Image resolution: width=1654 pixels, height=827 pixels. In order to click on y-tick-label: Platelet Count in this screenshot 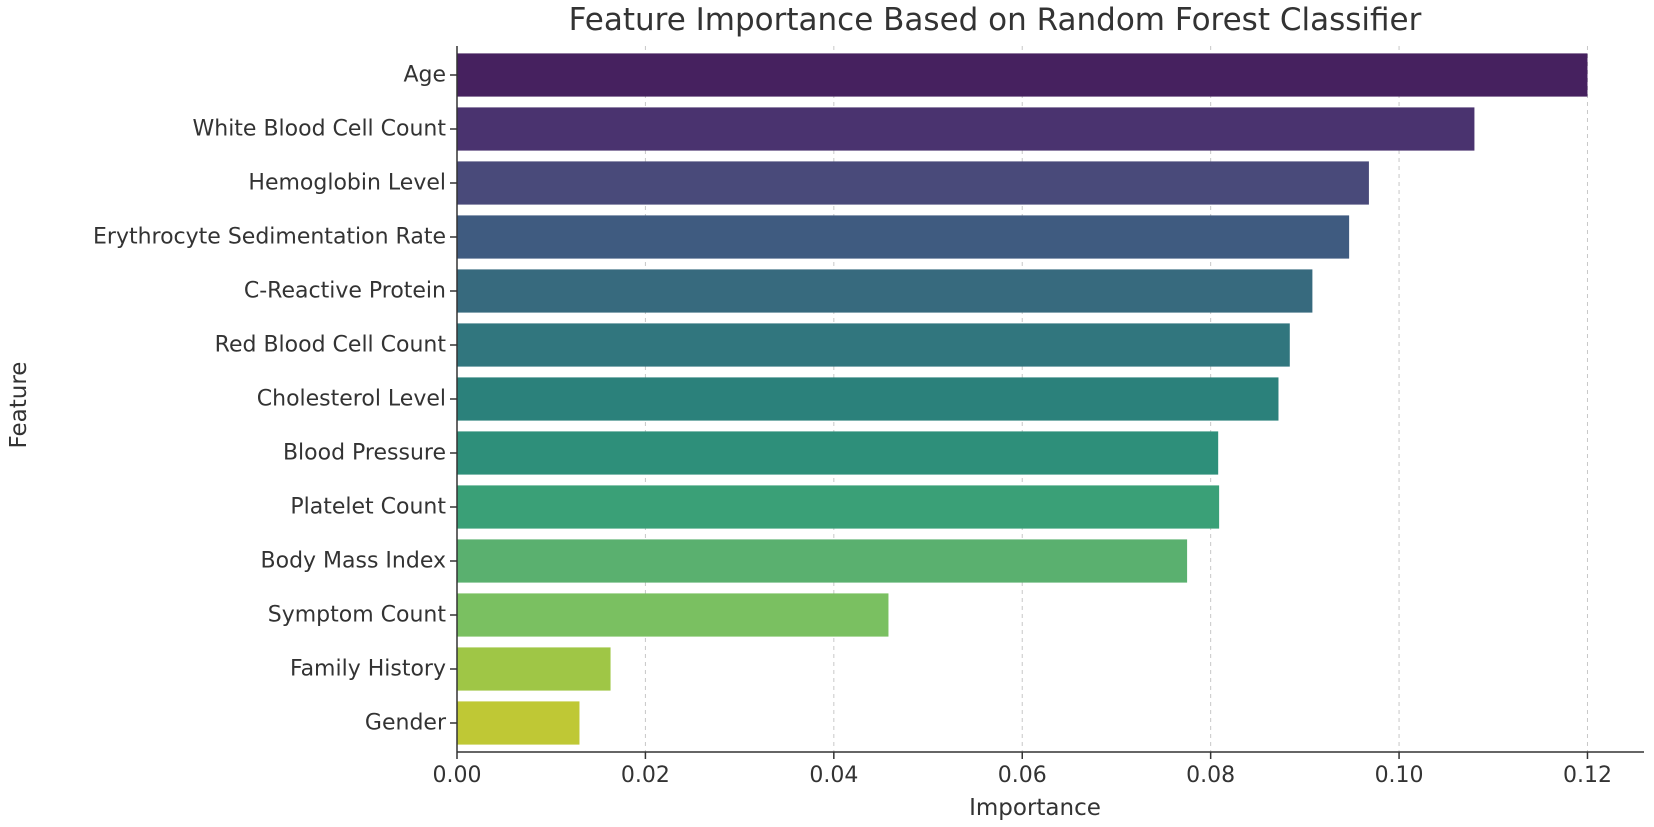, I will do `click(368, 507)`.